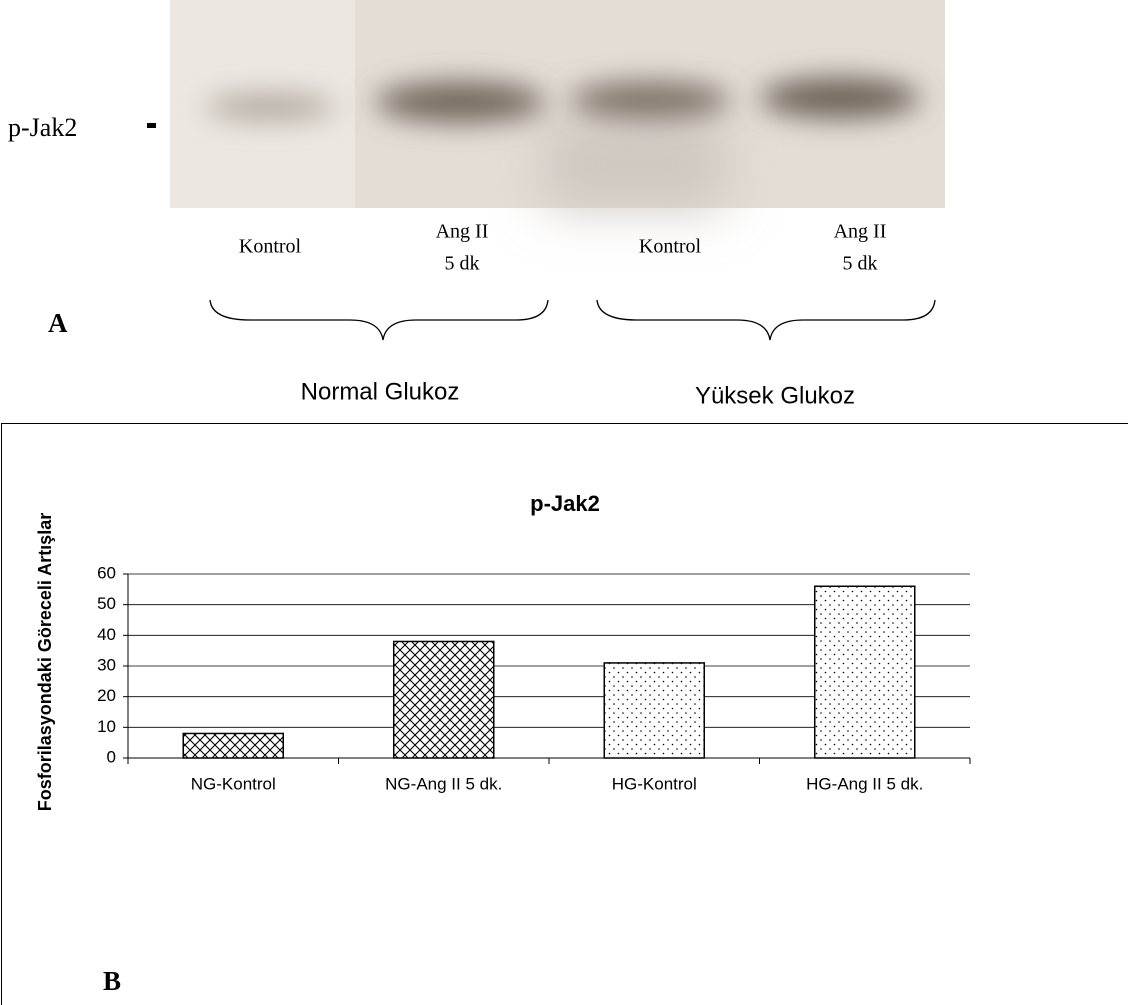 The image size is (1128, 1005). Describe the element at coordinates (557, 104) in the screenshot. I see `blot-image` at that location.